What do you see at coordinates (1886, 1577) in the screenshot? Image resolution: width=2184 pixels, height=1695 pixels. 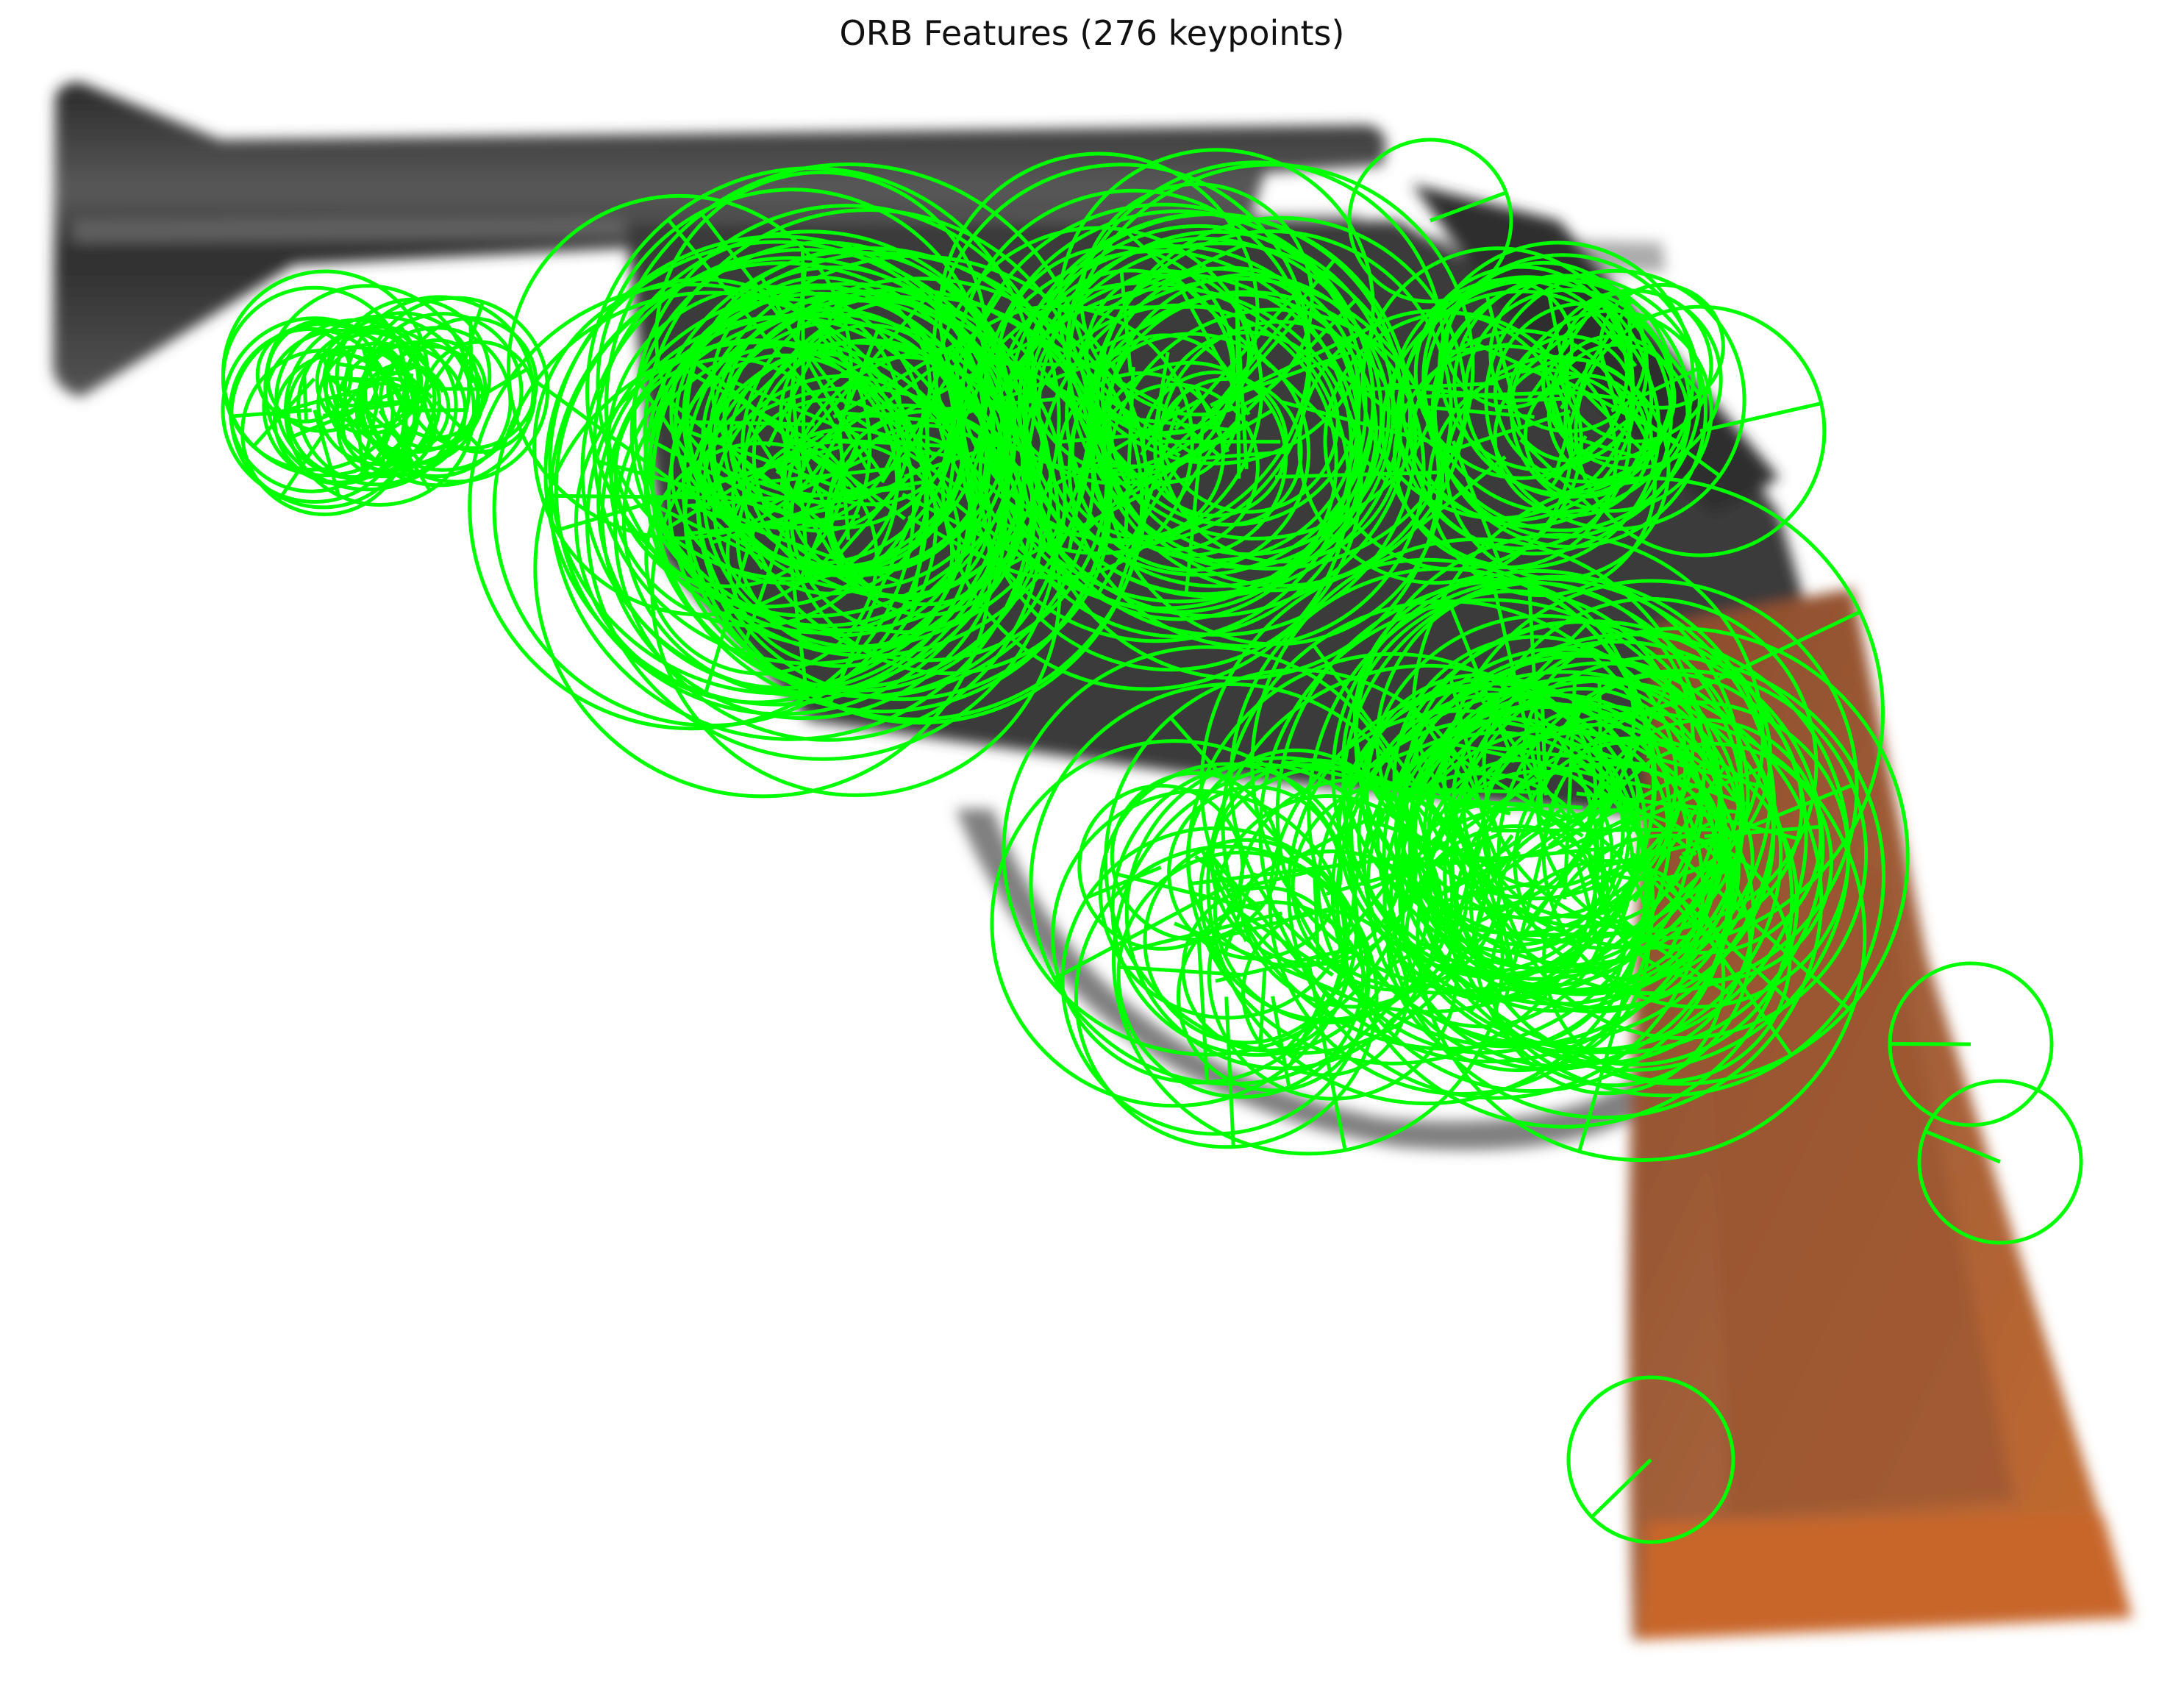 I see `grip-base` at bounding box center [1886, 1577].